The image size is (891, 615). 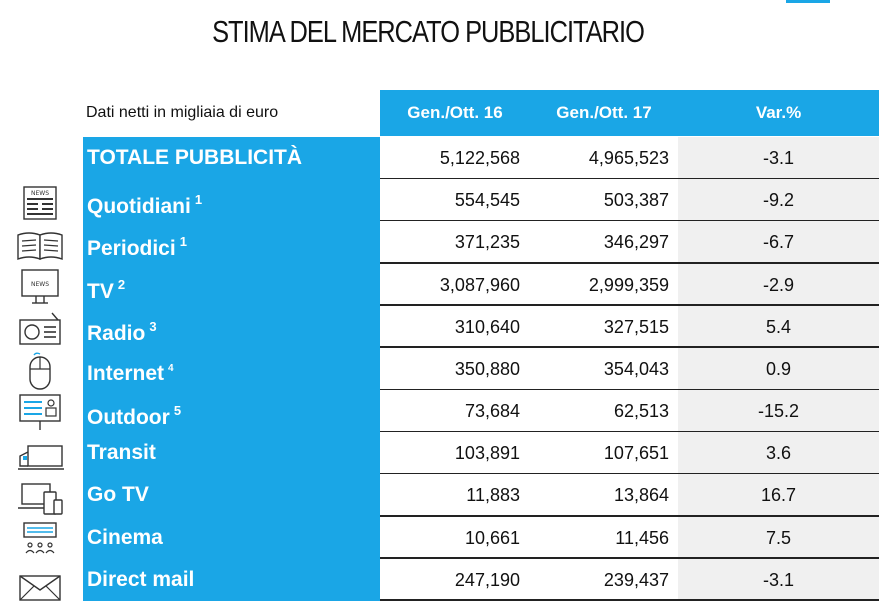 I want to click on value-gen-ott-16: 103,891, so click(x=487, y=453).